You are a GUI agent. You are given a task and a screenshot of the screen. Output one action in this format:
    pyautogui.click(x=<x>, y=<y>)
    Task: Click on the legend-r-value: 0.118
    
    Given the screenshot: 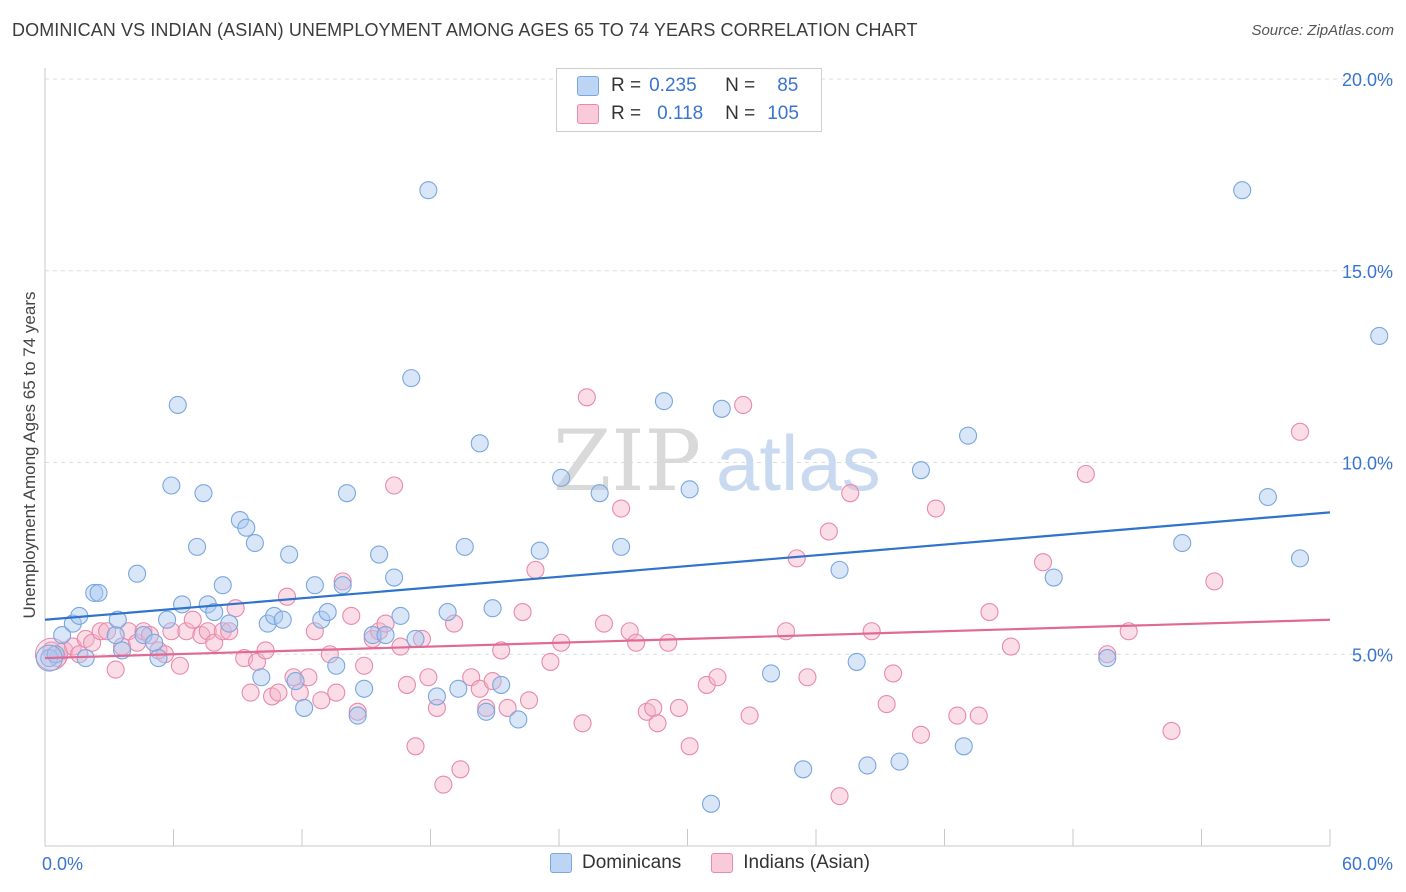 What is the action you would take?
    pyautogui.click(x=680, y=113)
    